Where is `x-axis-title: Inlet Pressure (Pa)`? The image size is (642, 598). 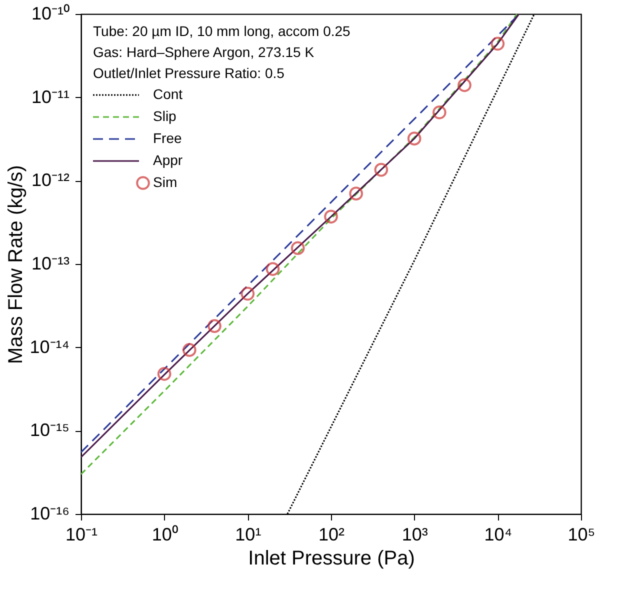
x-axis-title: Inlet Pressure (Pa) is located at coordinates (331, 559).